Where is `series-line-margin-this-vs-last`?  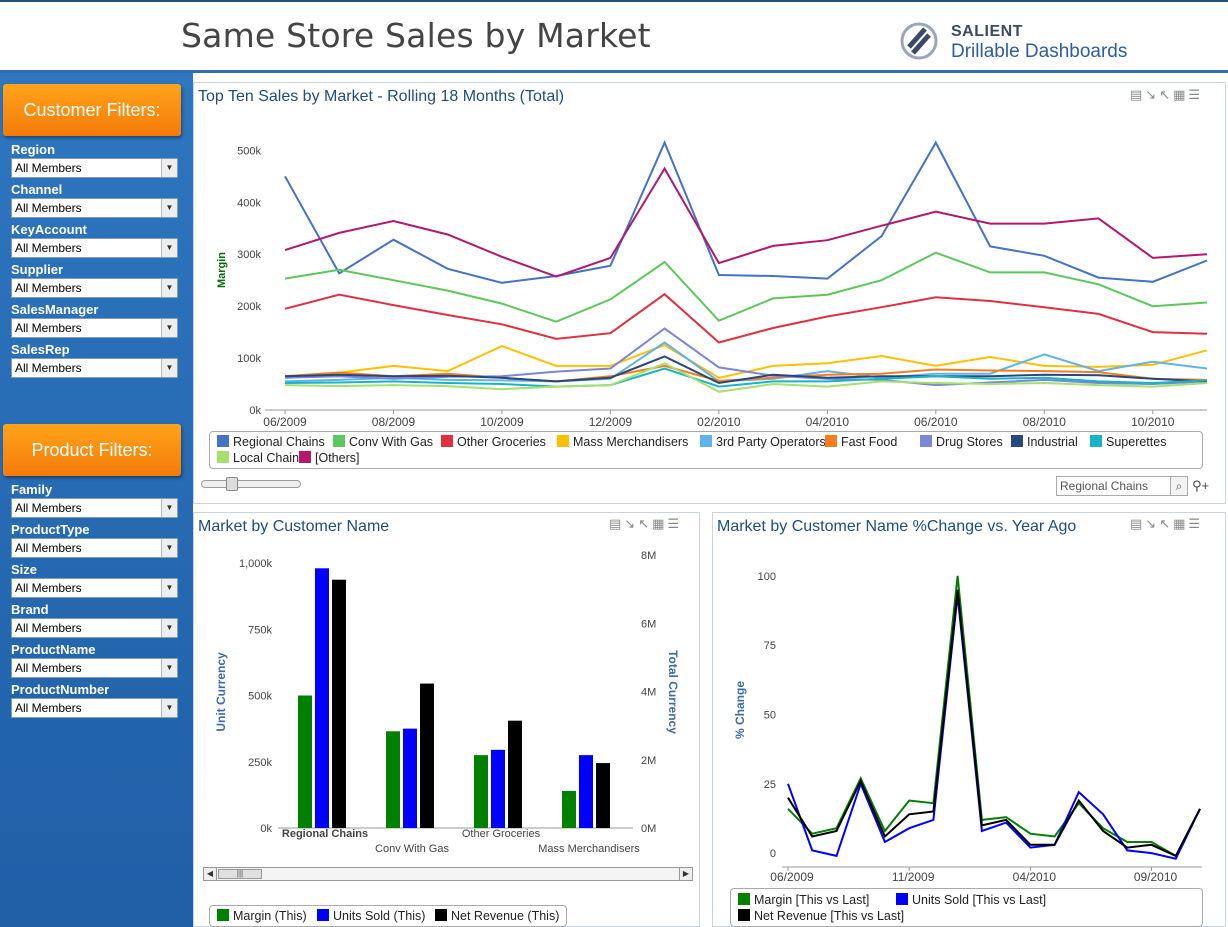
series-line-margin-this-vs-last is located at coordinates (994, 716).